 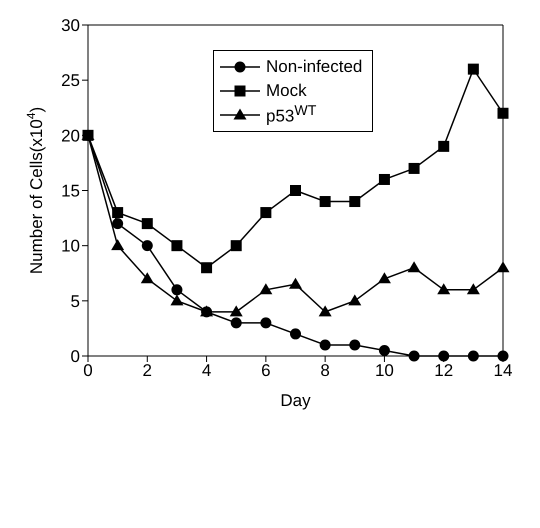 What do you see at coordinates (296, 400) in the screenshot?
I see `x-axis-title: Day` at bounding box center [296, 400].